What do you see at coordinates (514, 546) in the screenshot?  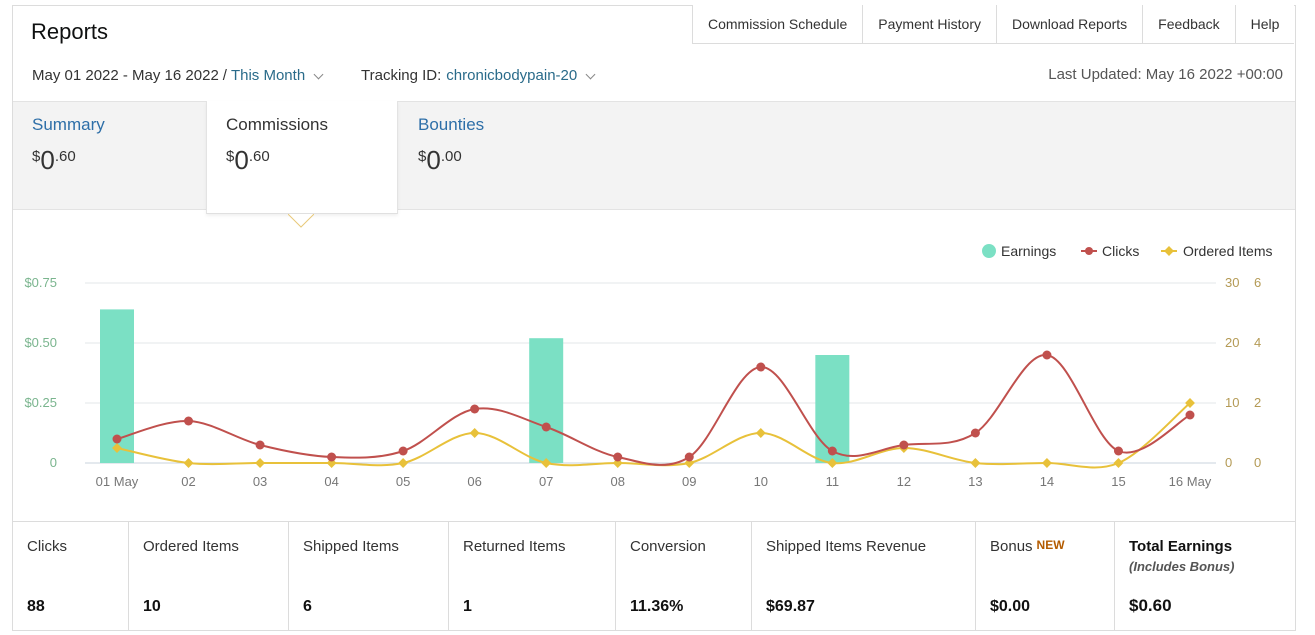 I see `stat-returned-items-label: Returned Items` at bounding box center [514, 546].